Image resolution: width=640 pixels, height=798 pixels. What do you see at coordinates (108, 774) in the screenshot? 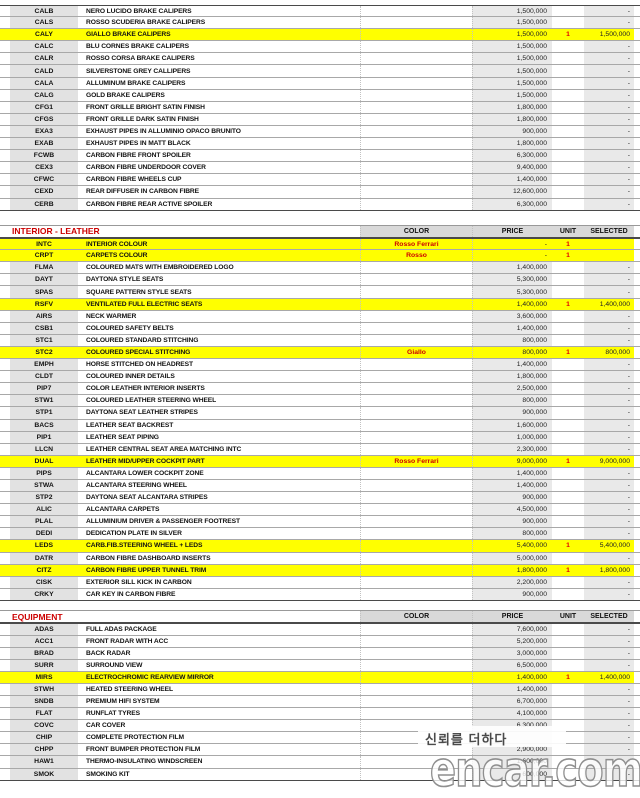
I see `description-cell: SMOKING KIT` at bounding box center [108, 774].